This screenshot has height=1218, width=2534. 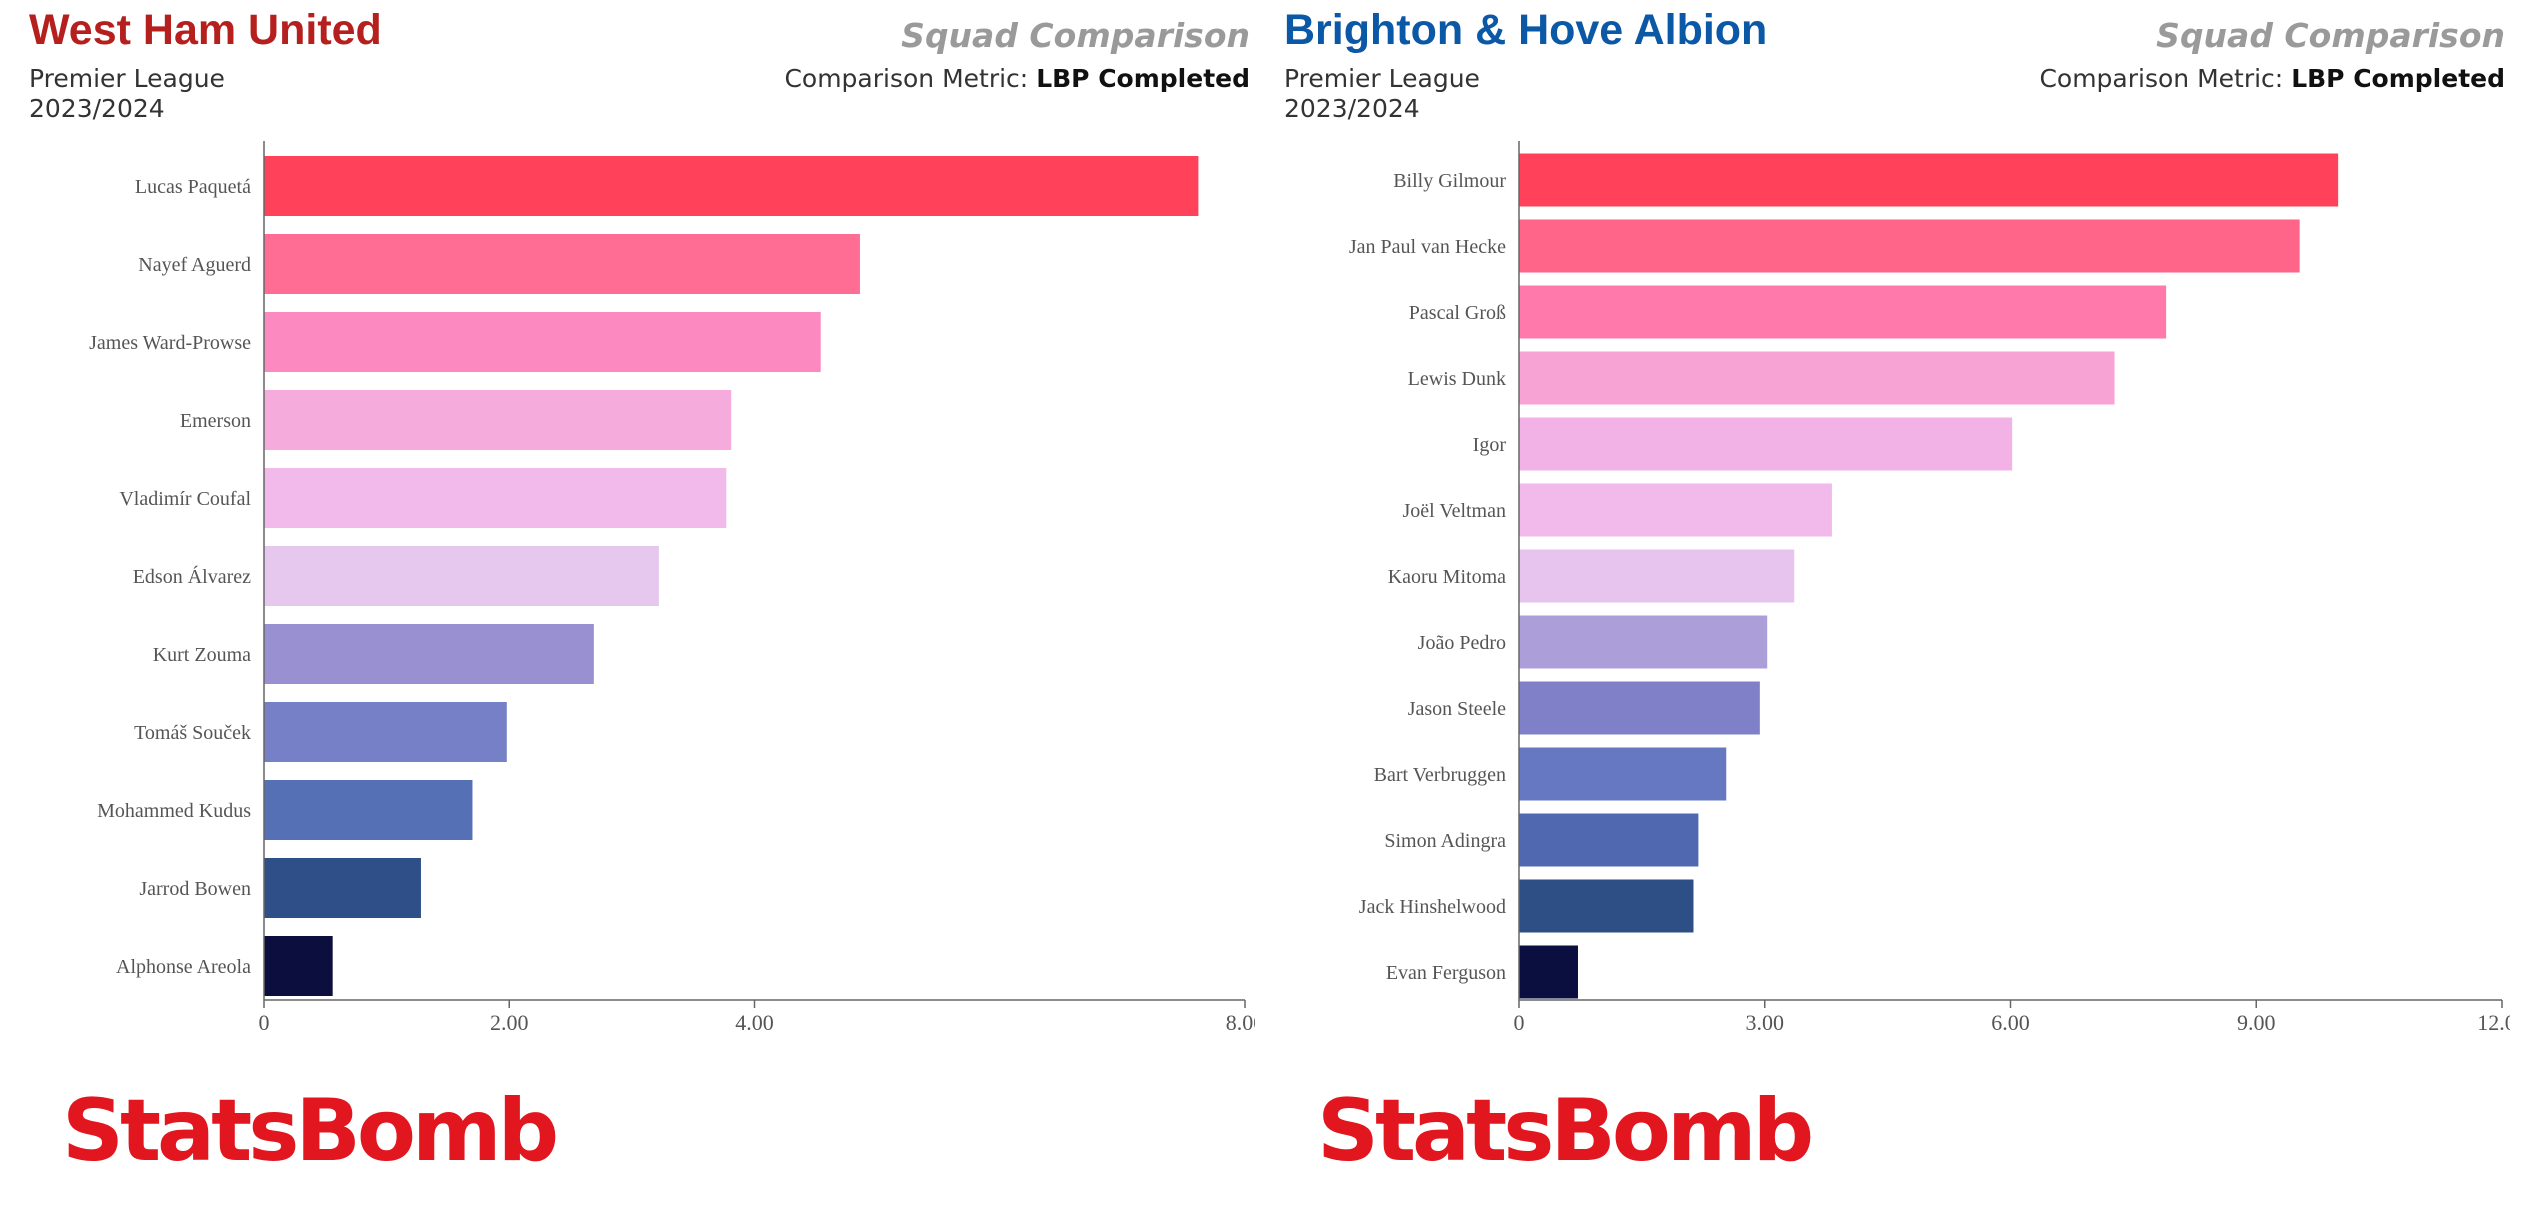 I want to click on player-label: Tomáš Souček, so click(x=192, y=733).